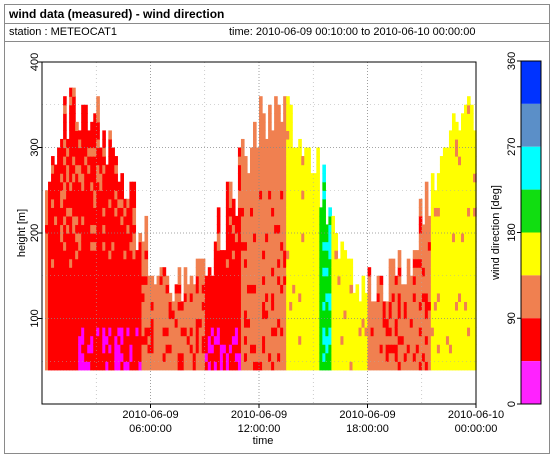 This screenshot has height=460, width=556. Describe the element at coordinates (512, 147) in the screenshot. I see `colorbar-tick-label: 270` at that location.